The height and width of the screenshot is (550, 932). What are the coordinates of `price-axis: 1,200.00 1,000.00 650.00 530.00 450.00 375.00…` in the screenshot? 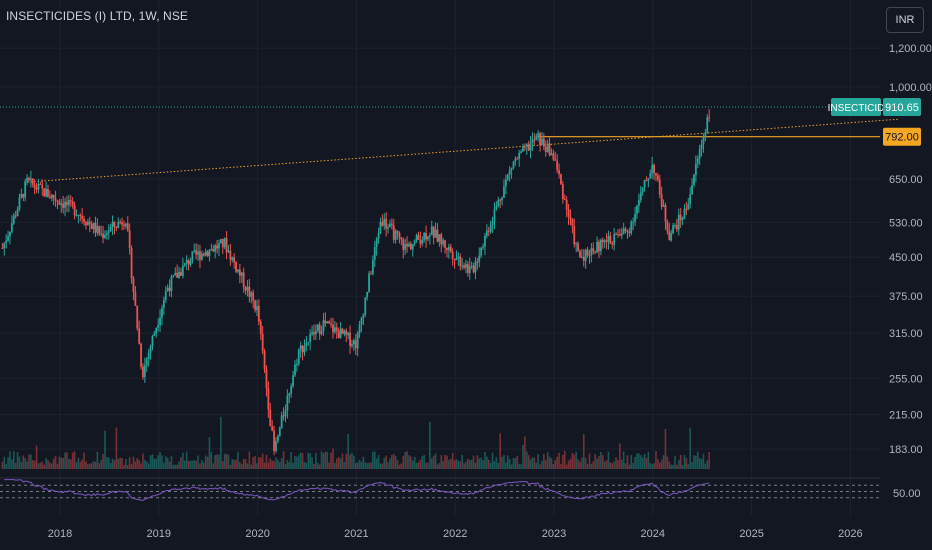 It's located at (910, 271).